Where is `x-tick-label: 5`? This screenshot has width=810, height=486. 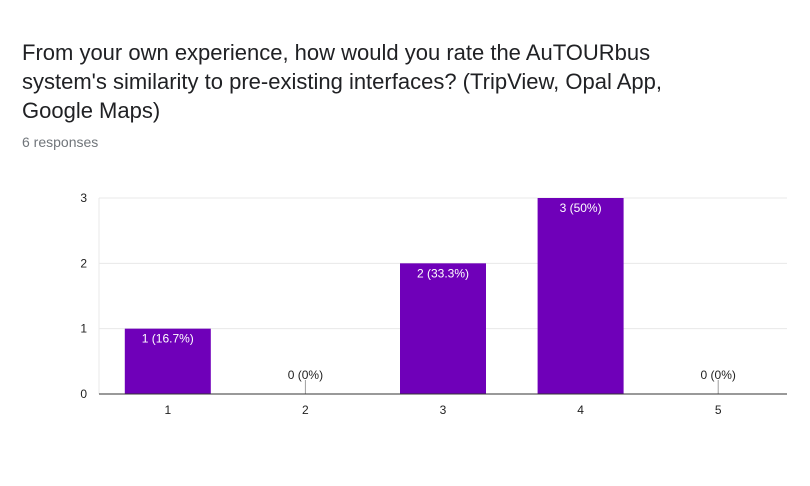 x-tick-label: 5 is located at coordinates (718, 410).